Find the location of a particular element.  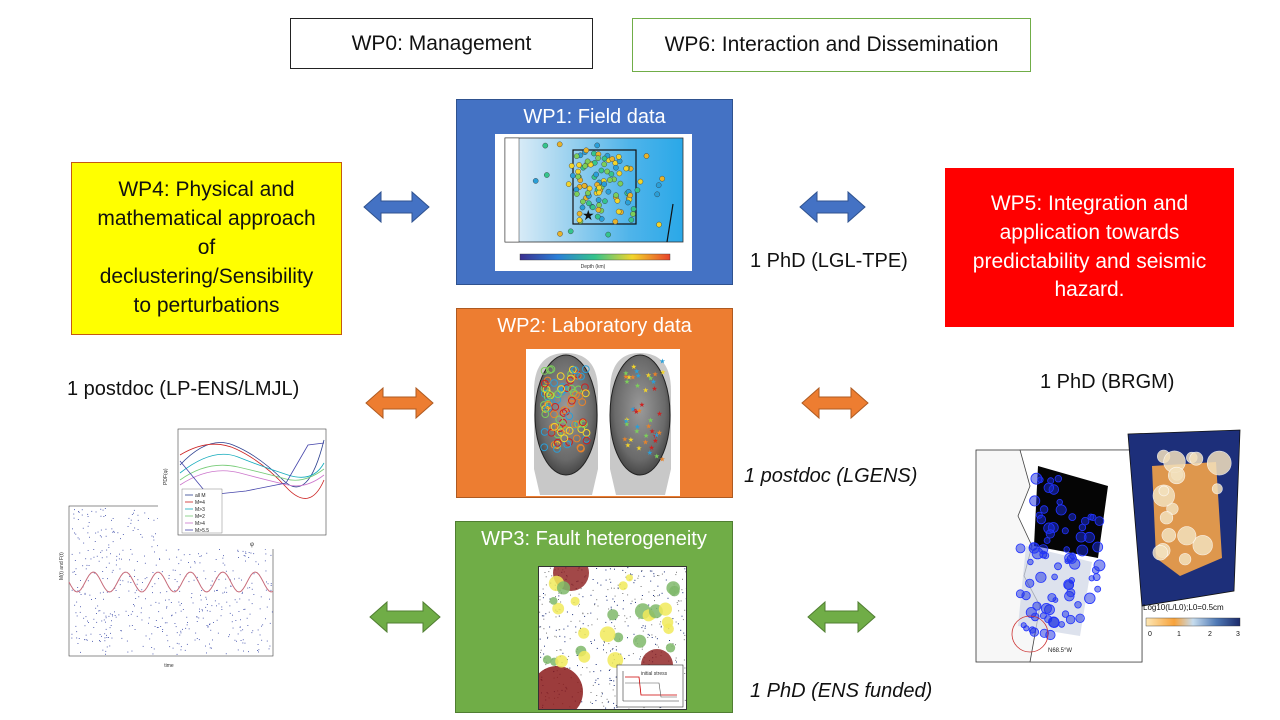

colorbar-tick-1: 1 is located at coordinates (1179, 634).